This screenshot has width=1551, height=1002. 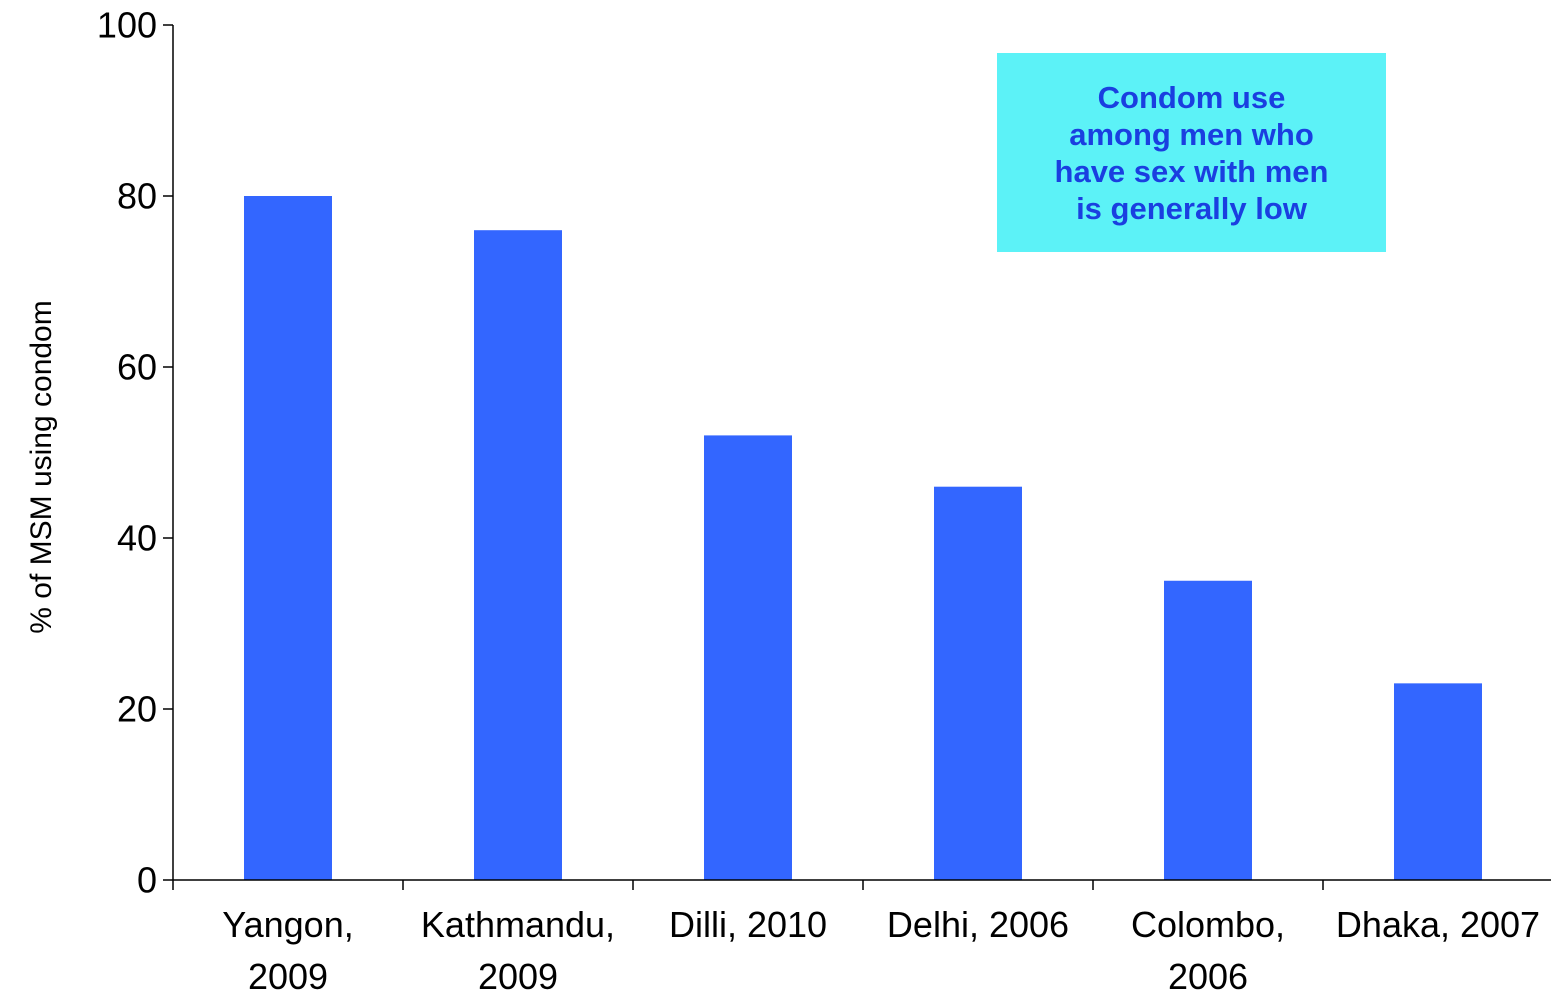 I want to click on y-ticks-group: 0 20 40 60 80 100, so click(x=135, y=453).